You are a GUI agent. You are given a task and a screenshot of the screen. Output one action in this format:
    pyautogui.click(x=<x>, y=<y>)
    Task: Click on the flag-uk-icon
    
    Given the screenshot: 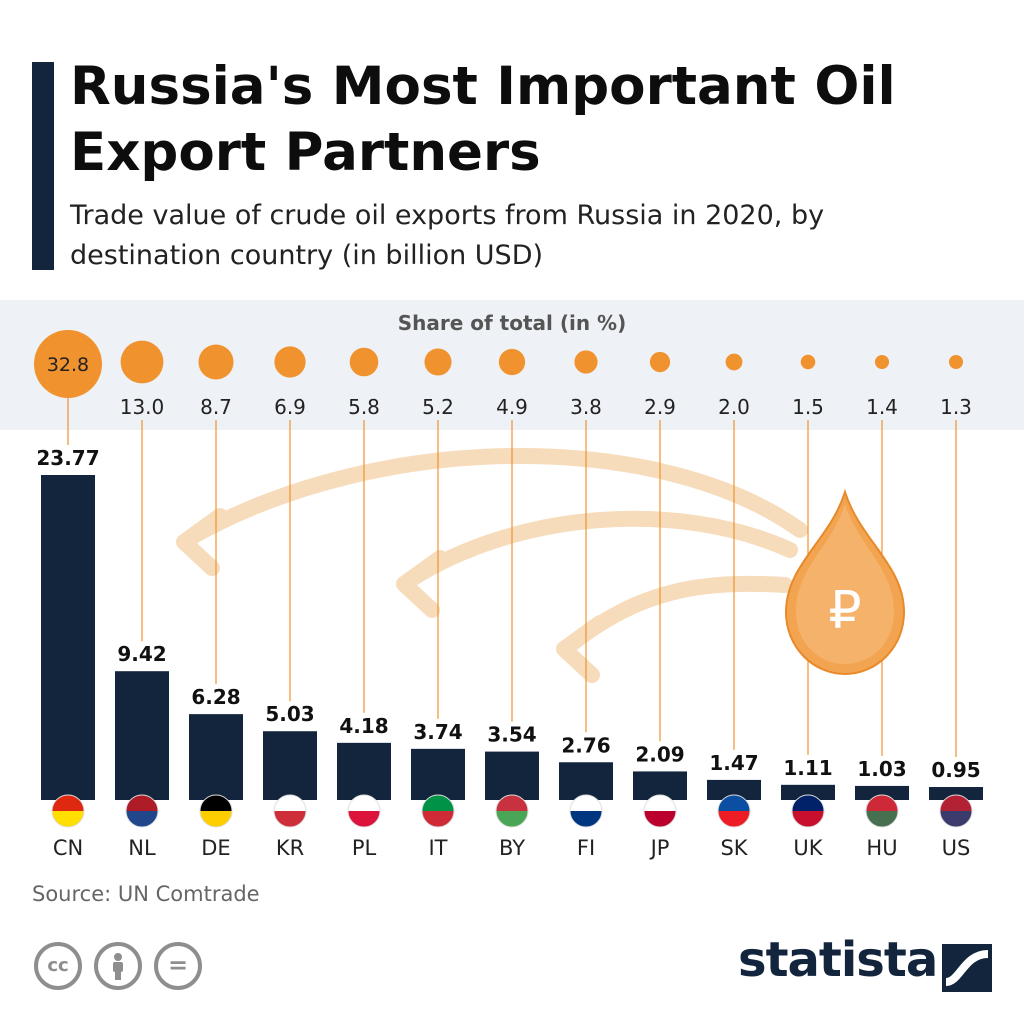 What is the action you would take?
    pyautogui.click(x=808, y=811)
    